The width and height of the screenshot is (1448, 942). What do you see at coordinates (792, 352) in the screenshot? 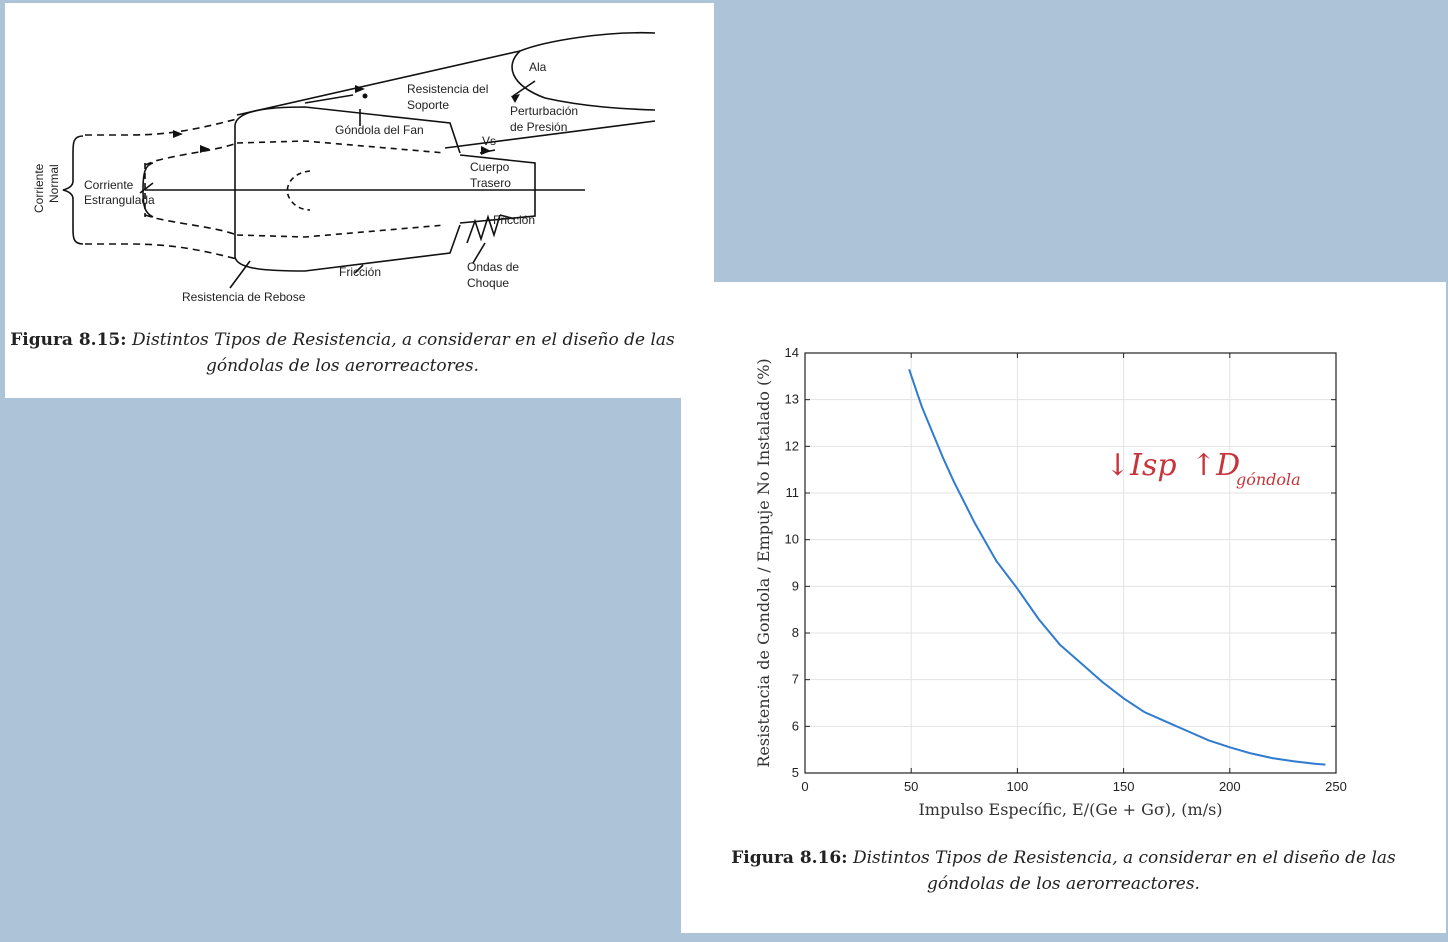
I see `y-tick-label: 14` at bounding box center [792, 352].